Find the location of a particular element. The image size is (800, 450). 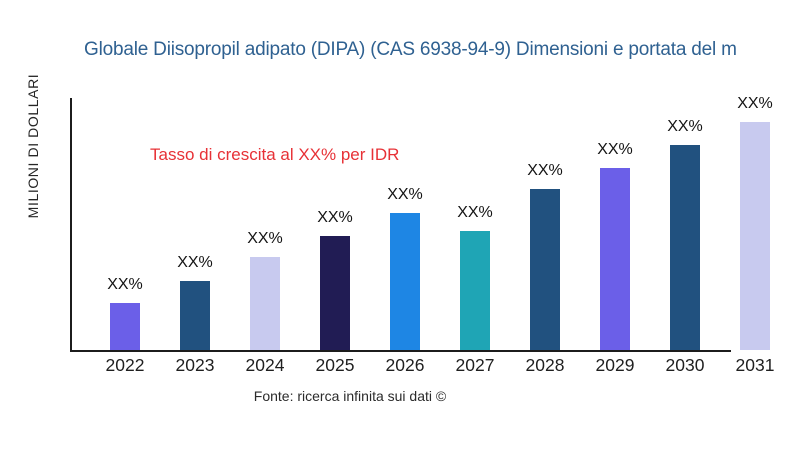

x-tick-2022: 2022 is located at coordinates (125, 365).